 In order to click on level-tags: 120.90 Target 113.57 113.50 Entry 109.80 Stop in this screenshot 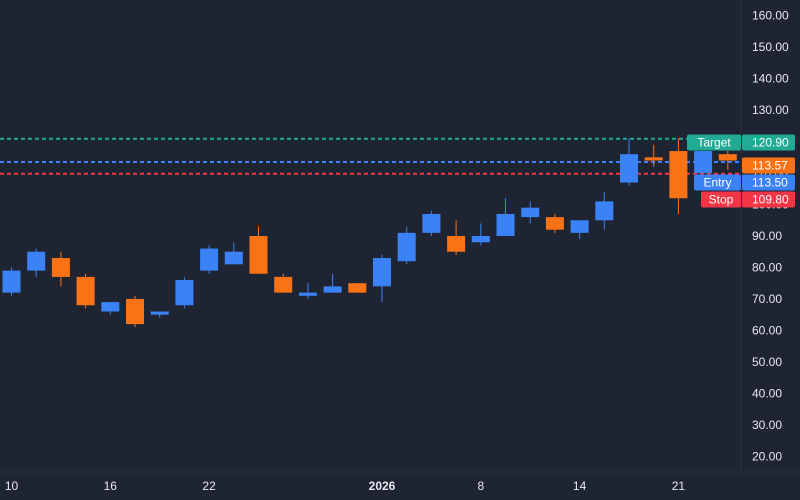, I will do `click(741, 171)`.